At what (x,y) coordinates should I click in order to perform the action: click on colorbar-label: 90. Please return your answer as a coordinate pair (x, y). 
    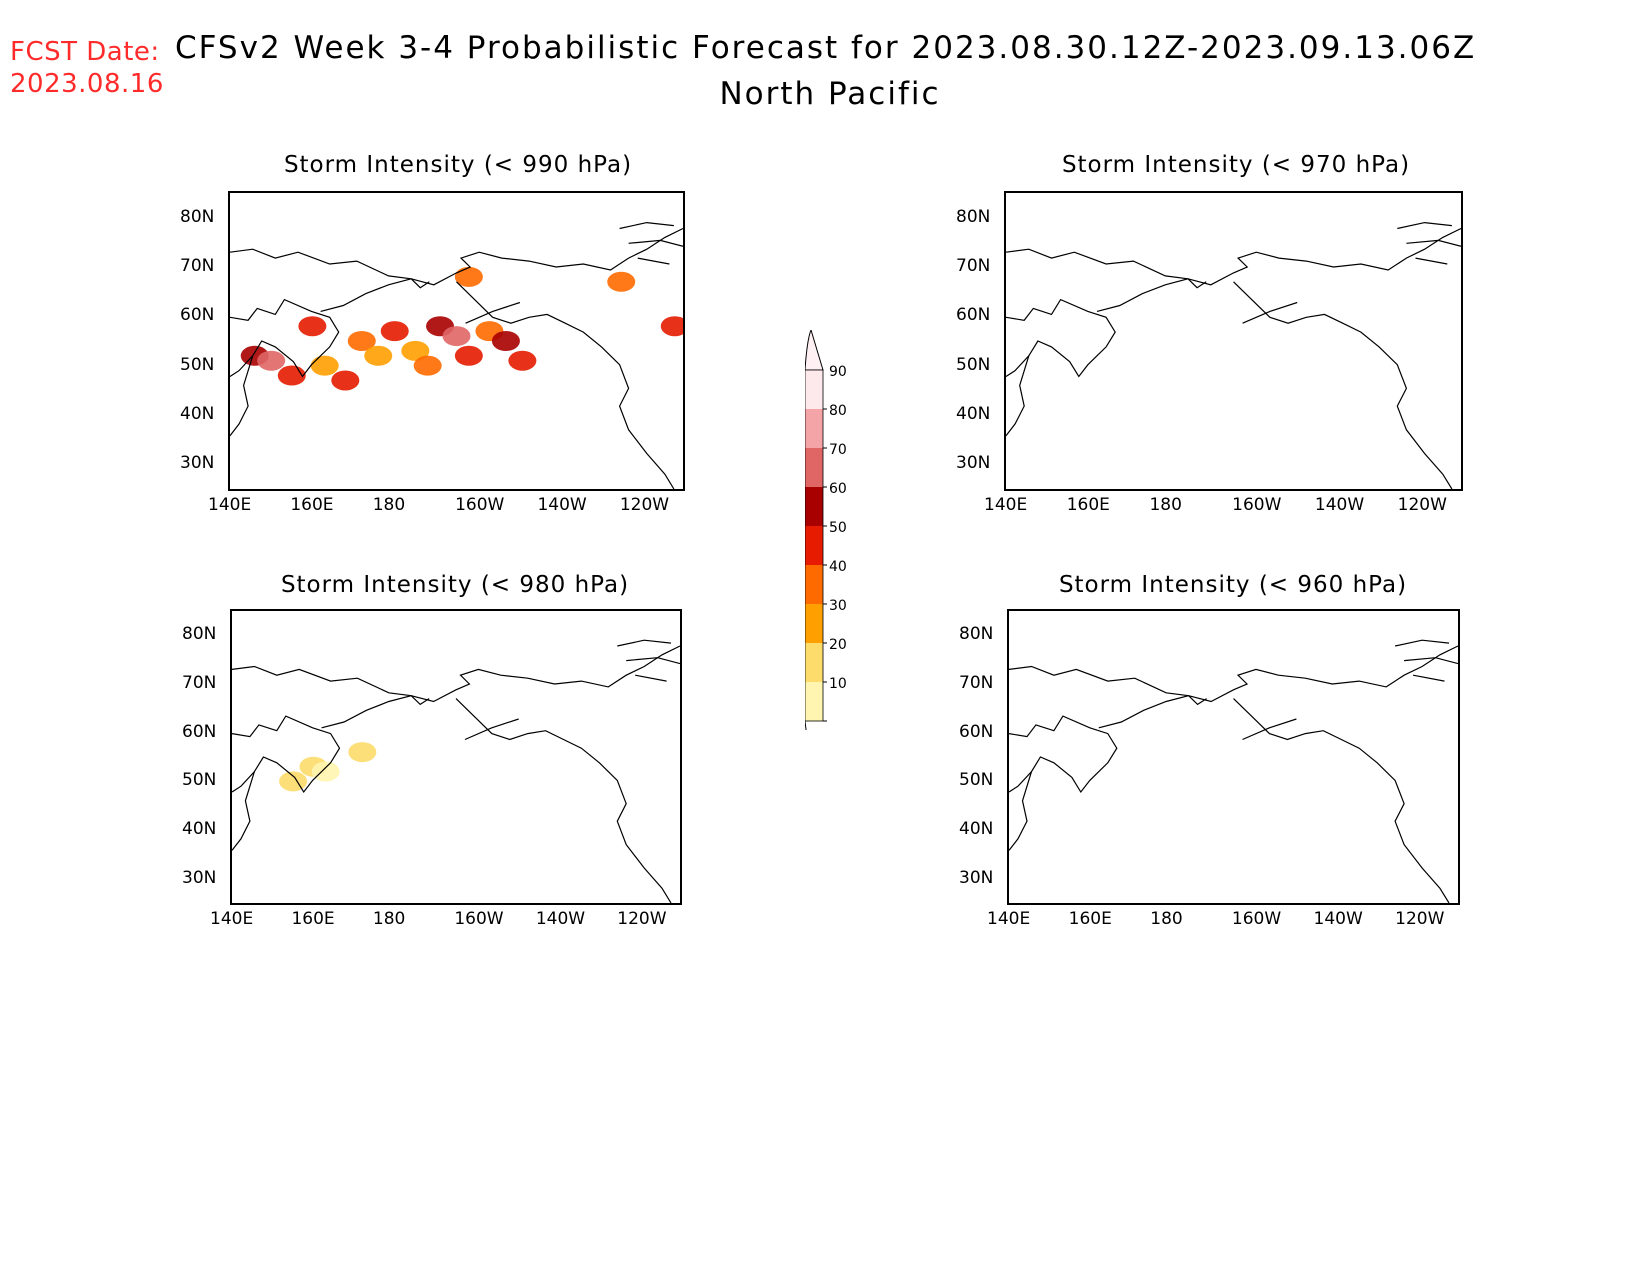
    Looking at the image, I should click on (838, 372).